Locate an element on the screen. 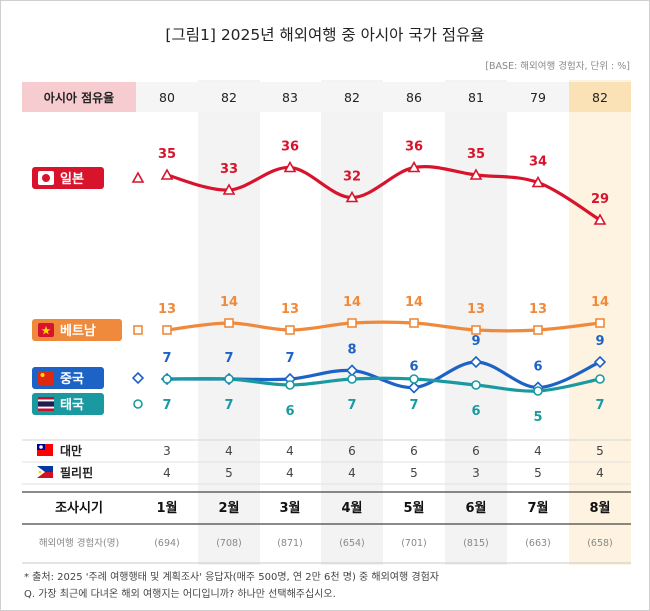  sample-size: (658) is located at coordinates (600, 543).